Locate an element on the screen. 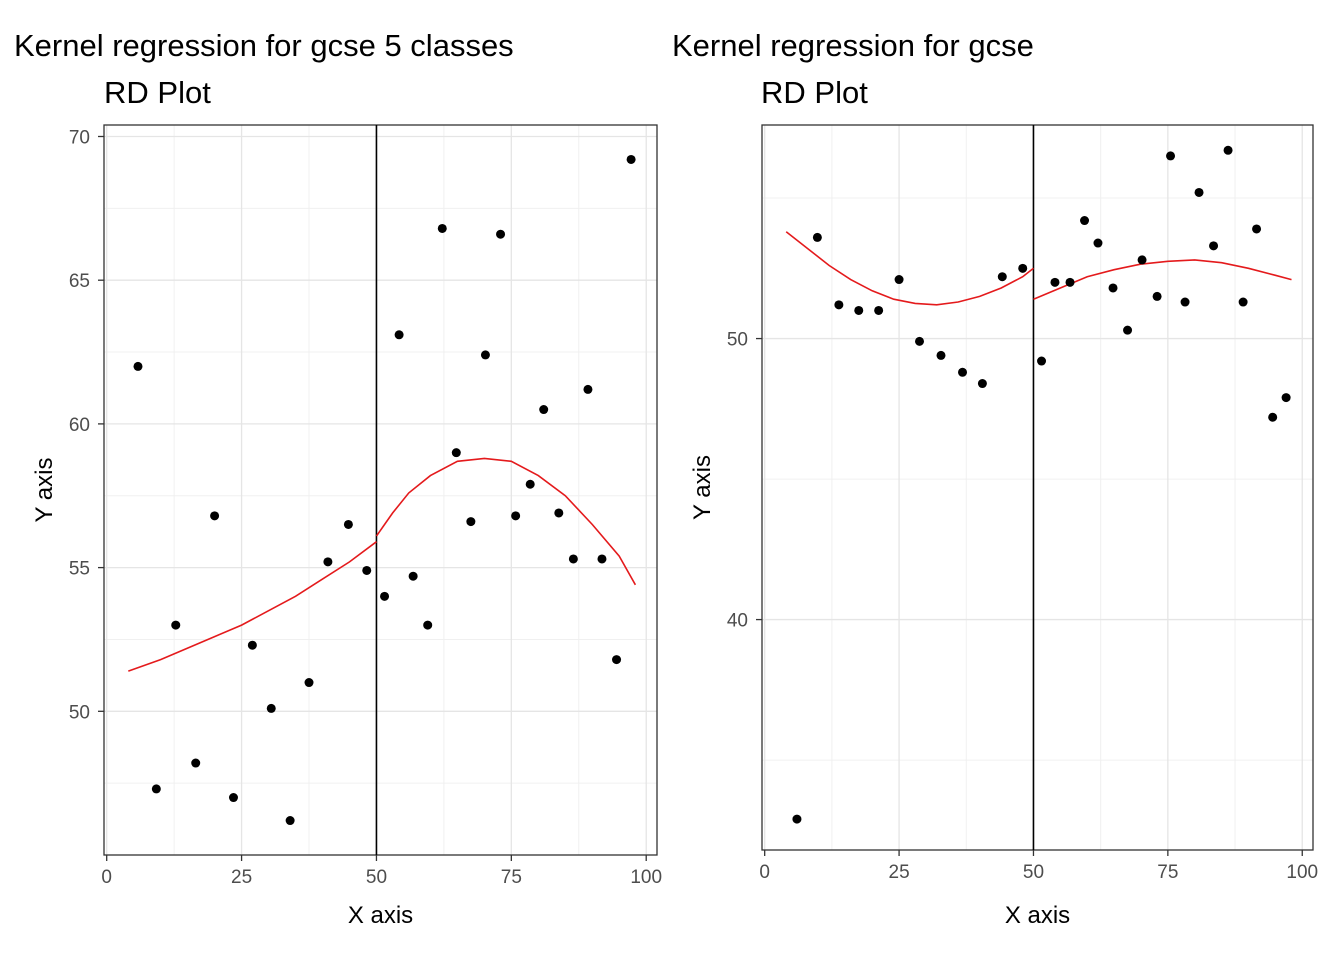  y-tick-label: 70 is located at coordinates (79, 137).